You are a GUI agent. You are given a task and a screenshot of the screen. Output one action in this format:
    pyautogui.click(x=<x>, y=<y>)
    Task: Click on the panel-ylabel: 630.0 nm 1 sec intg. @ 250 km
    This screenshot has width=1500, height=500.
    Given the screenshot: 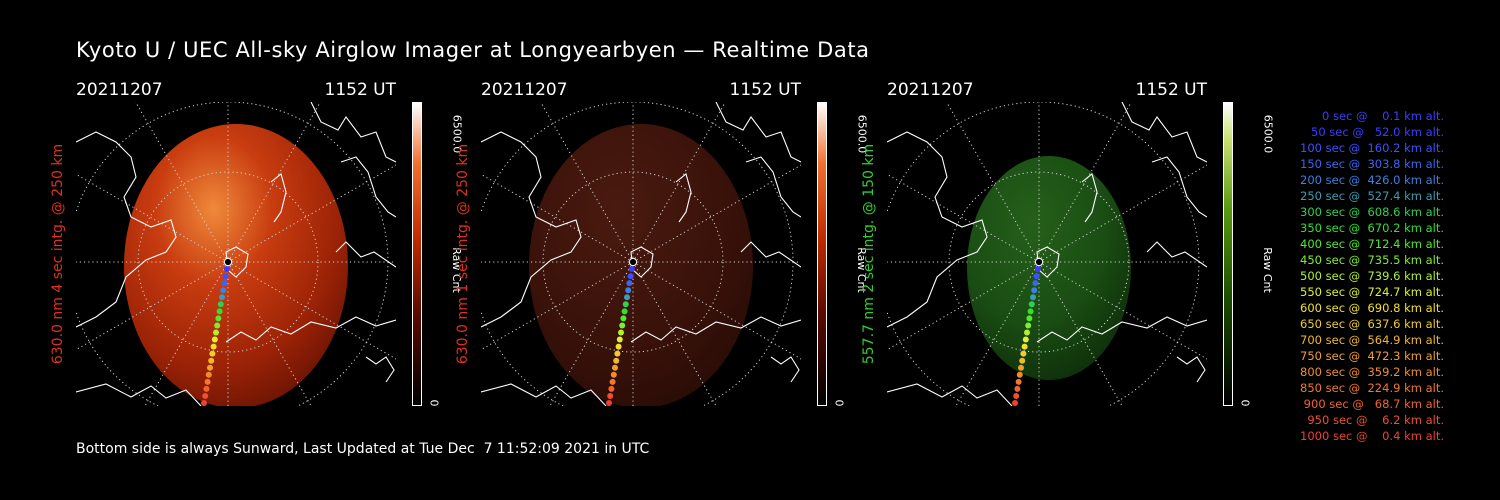 What is the action you would take?
    pyautogui.click(x=463, y=254)
    